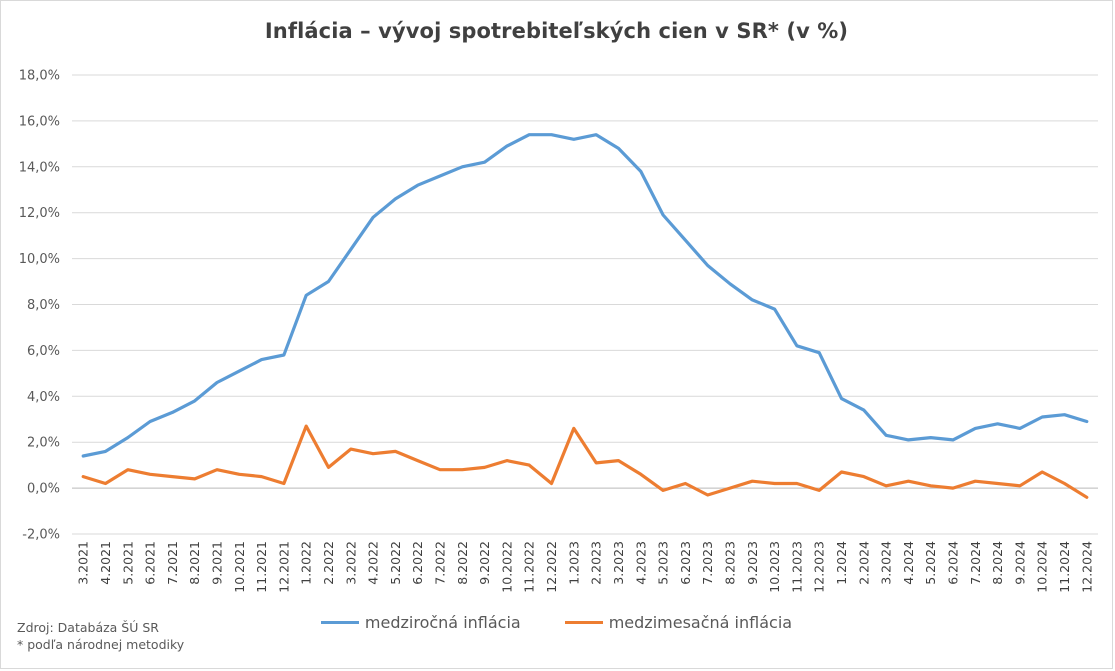 This screenshot has height=671, width=1115. Describe the element at coordinates (707, 563) in the screenshot. I see `x-tick-label: 7.2023` at that location.